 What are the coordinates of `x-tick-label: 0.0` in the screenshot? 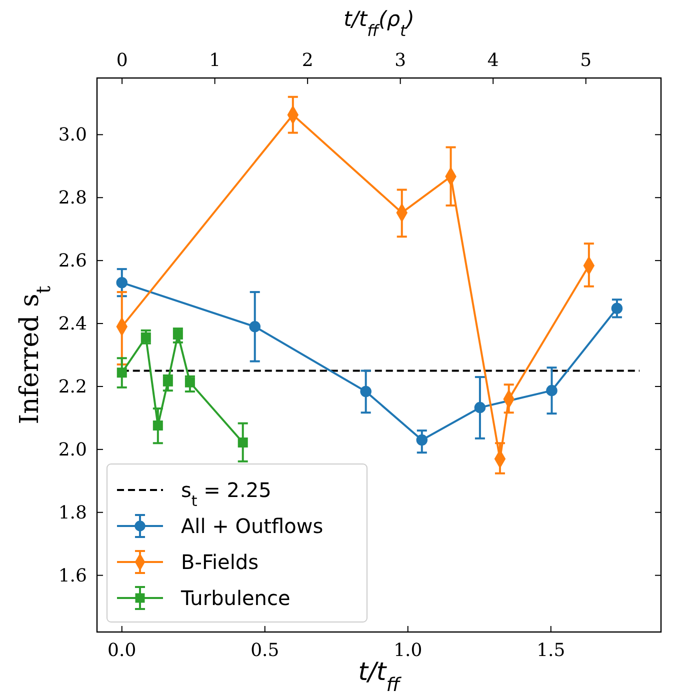 It's located at (122, 650).